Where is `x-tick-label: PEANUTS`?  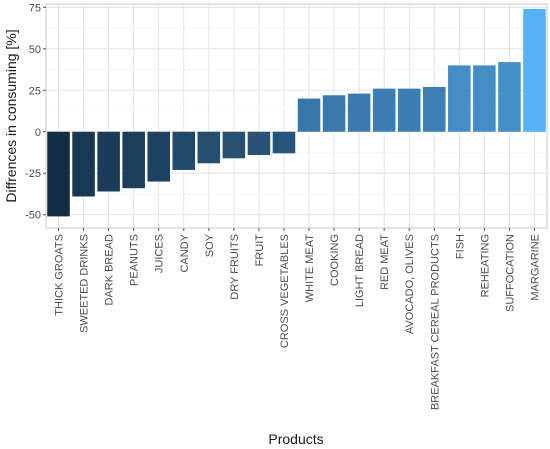 x-tick-label: PEANUTS is located at coordinates (135, 260).